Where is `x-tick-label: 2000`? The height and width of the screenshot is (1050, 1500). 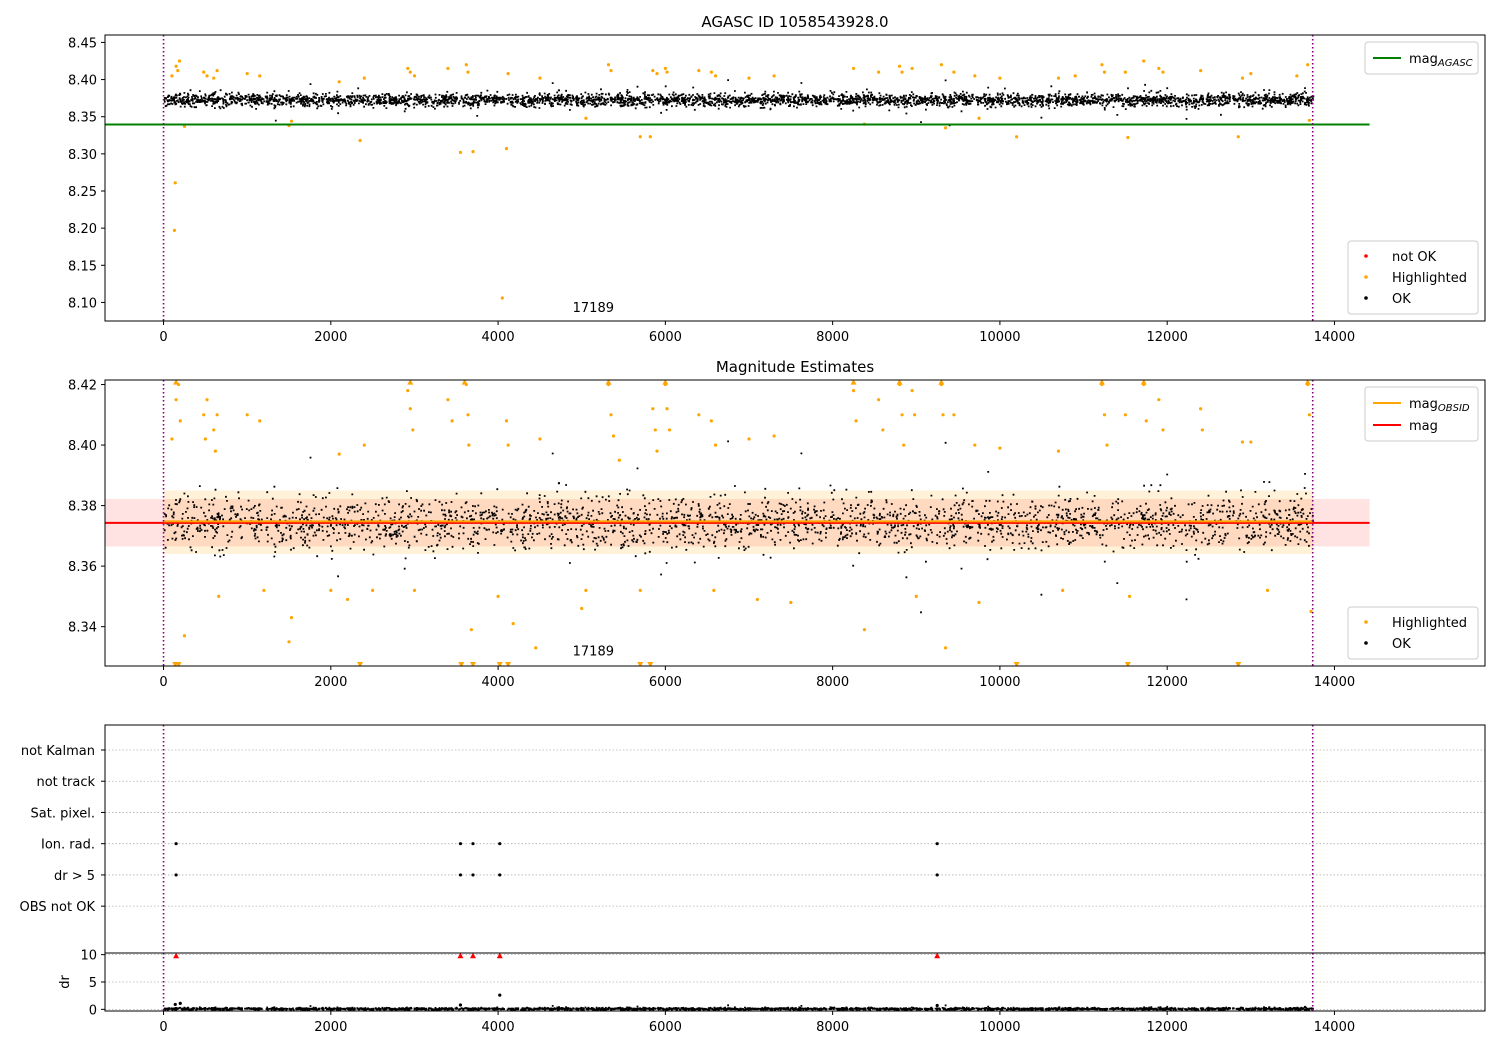
x-tick-label: 2000 is located at coordinates (330, 682).